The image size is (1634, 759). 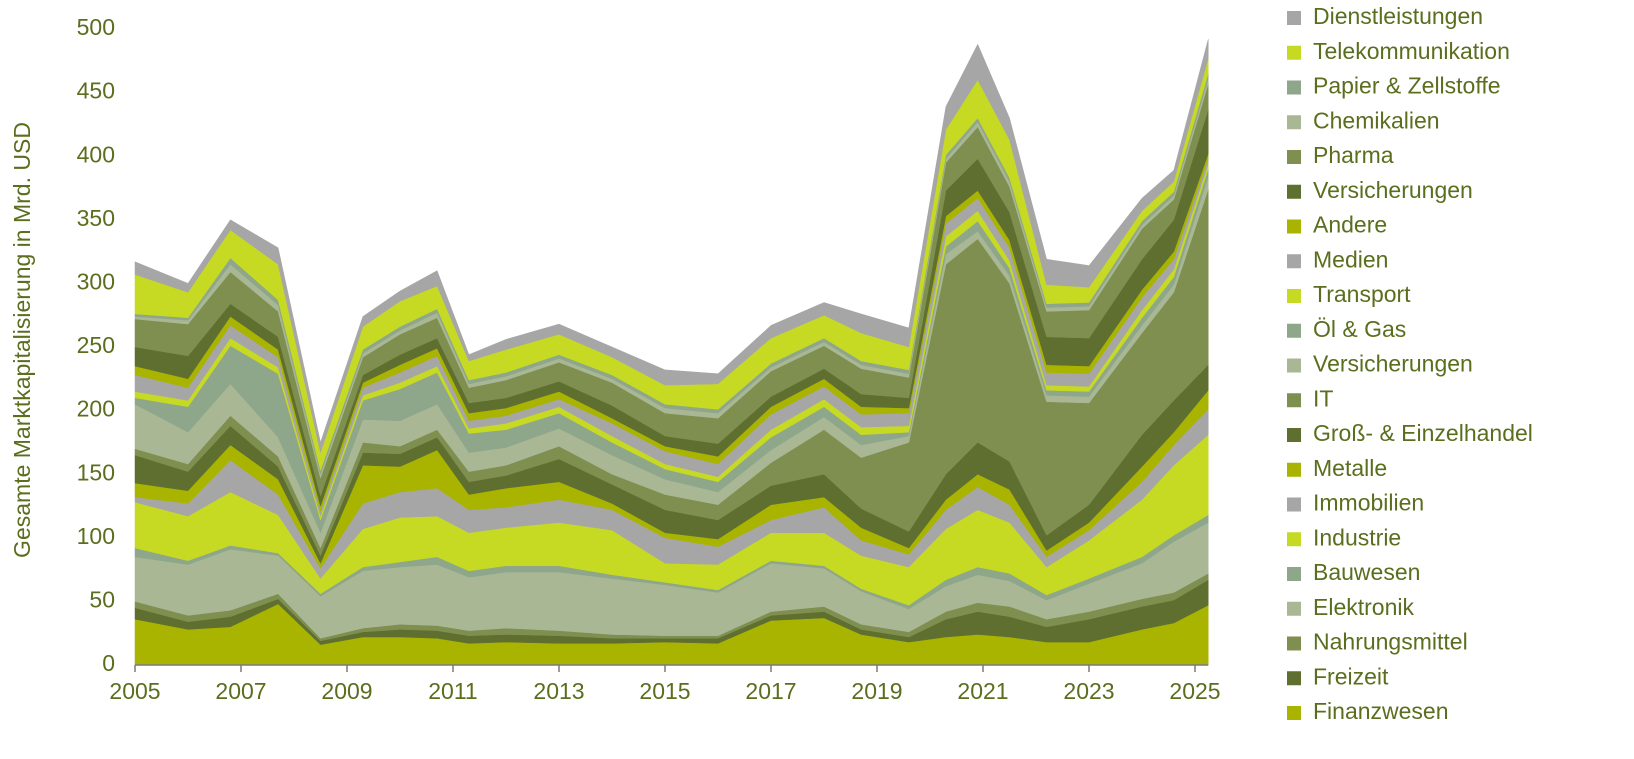 I want to click on legend-label: Groß- & Einzelhandel, so click(x=1423, y=433).